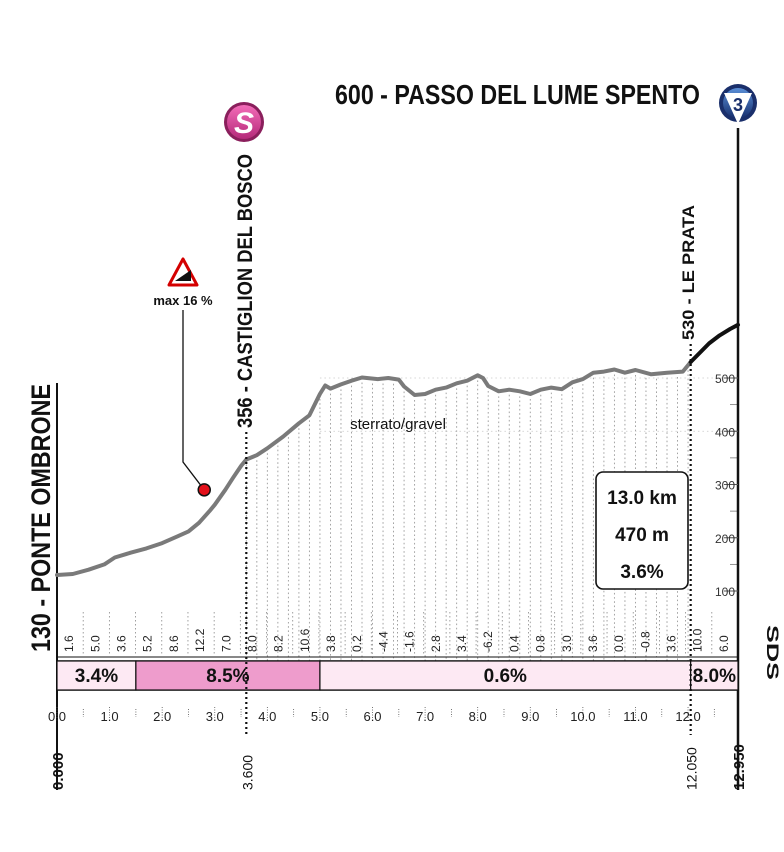  I want to click on elevation-tick-label: 300, so click(725, 486).